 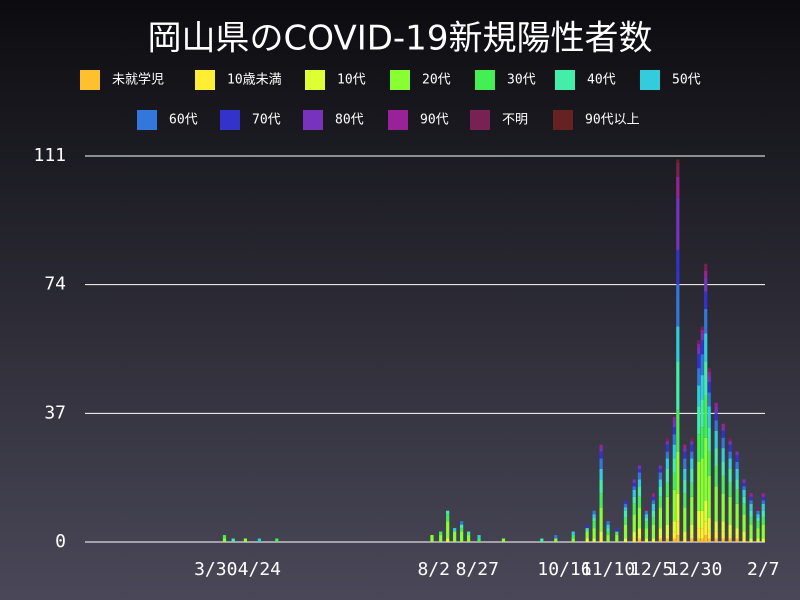 I want to click on legend-label: 30代, so click(x=521, y=80).